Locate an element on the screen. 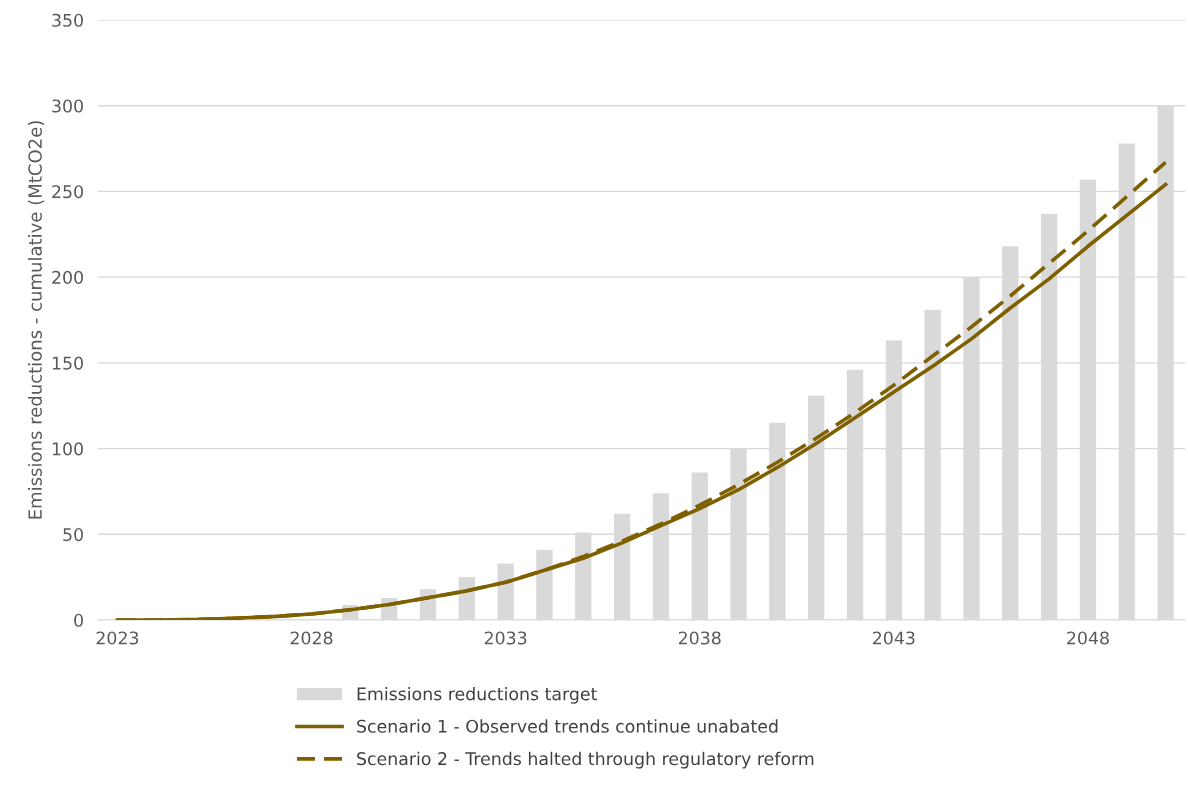 Image resolution: width=1188 pixels, height=796 pixels. y-tick-label: 300 is located at coordinates (67, 106).